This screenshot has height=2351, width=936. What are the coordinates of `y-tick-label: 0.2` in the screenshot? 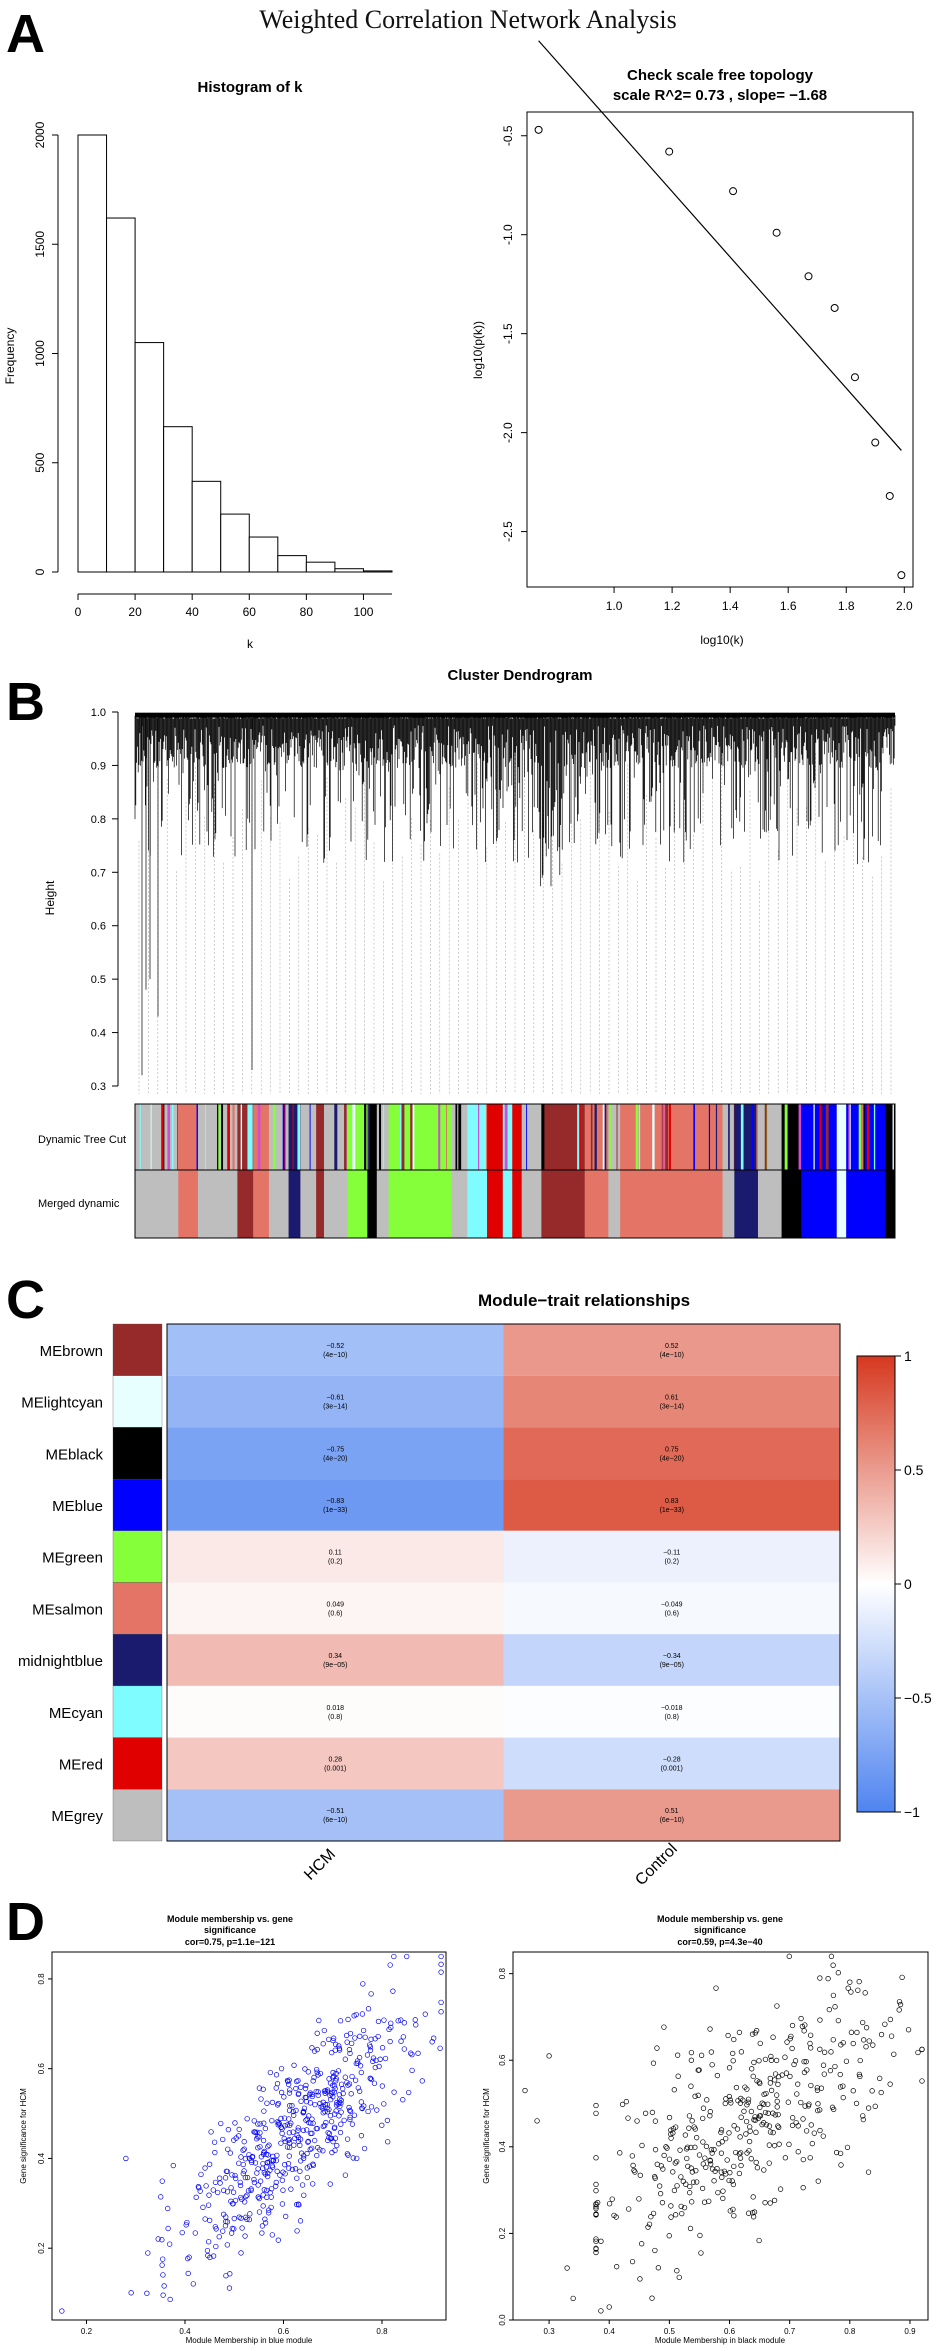 It's located at (41, 2248).